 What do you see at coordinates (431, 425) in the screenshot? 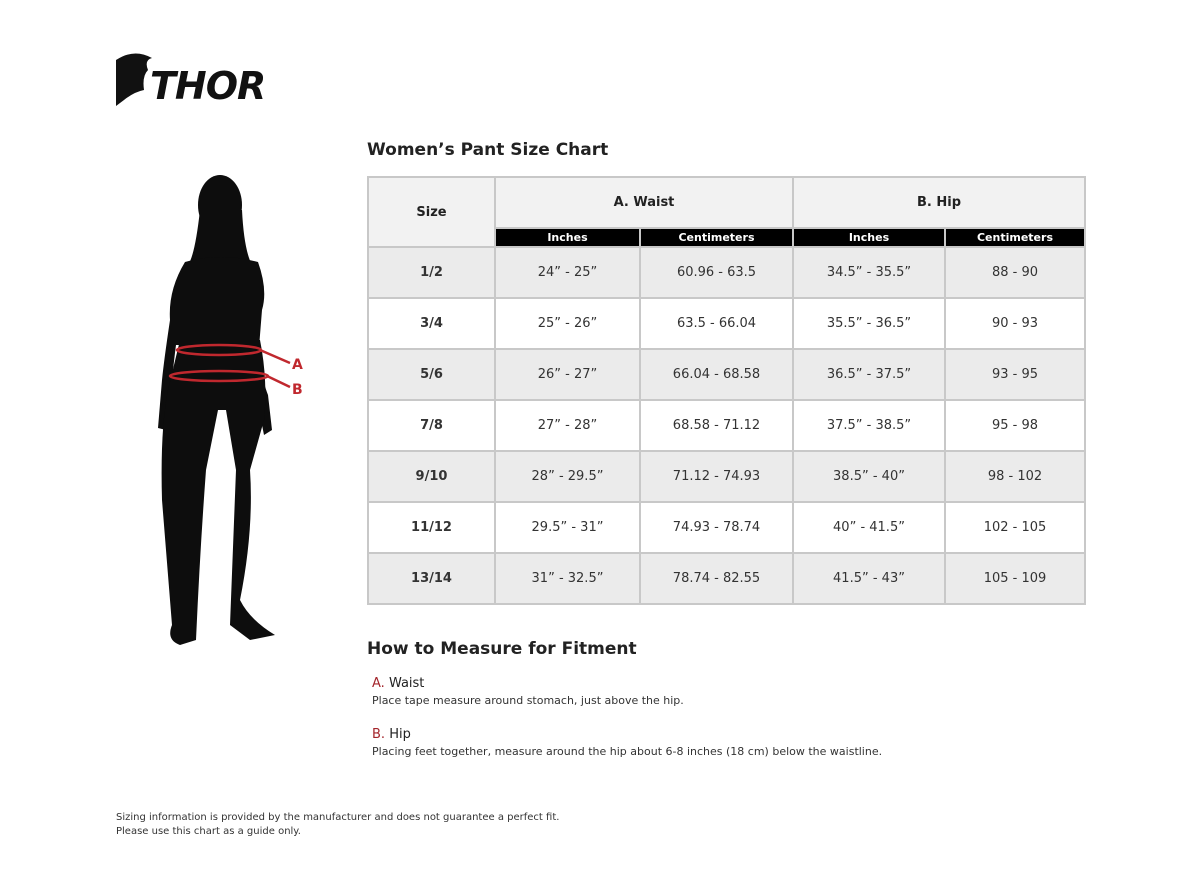
I see `size-cell: 7/8` at bounding box center [431, 425].